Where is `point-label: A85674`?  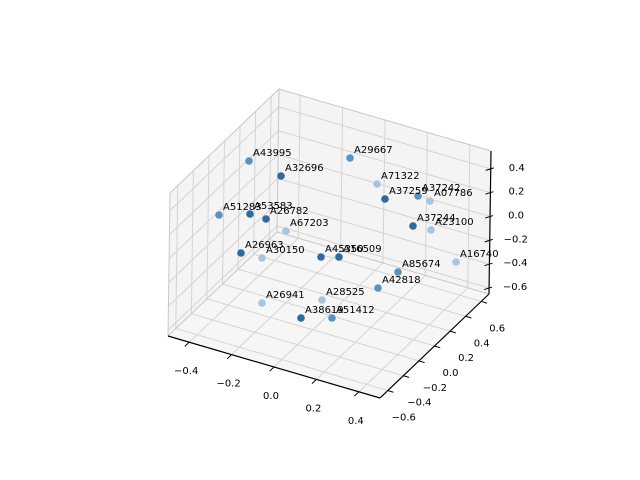 point-label: A85674 is located at coordinates (421, 264).